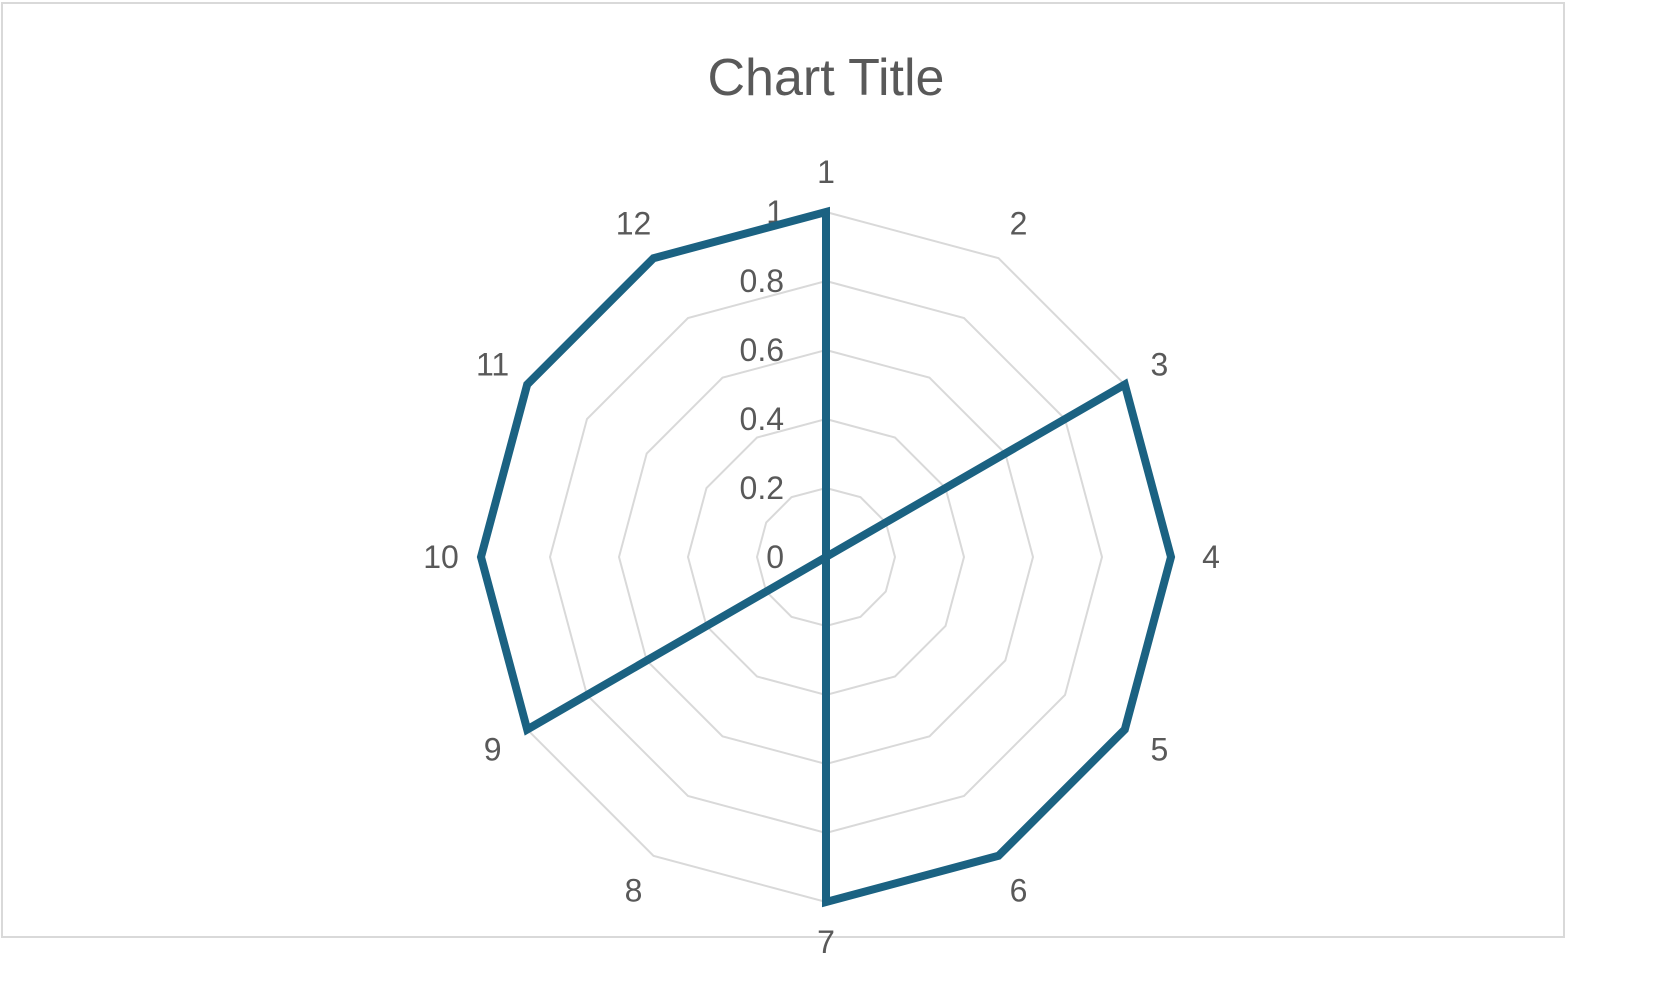 The height and width of the screenshot is (993, 1653). I want to click on category-label: 1, so click(826, 172).